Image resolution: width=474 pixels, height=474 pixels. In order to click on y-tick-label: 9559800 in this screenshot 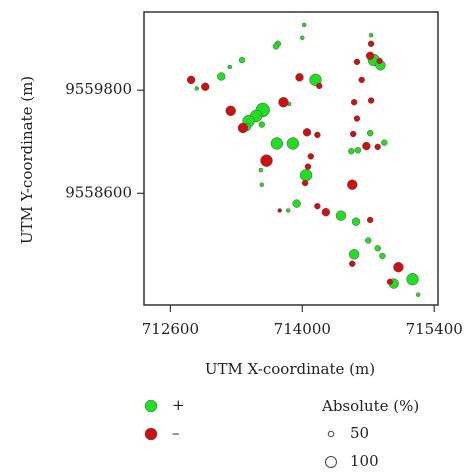, I will do `click(98, 89)`.